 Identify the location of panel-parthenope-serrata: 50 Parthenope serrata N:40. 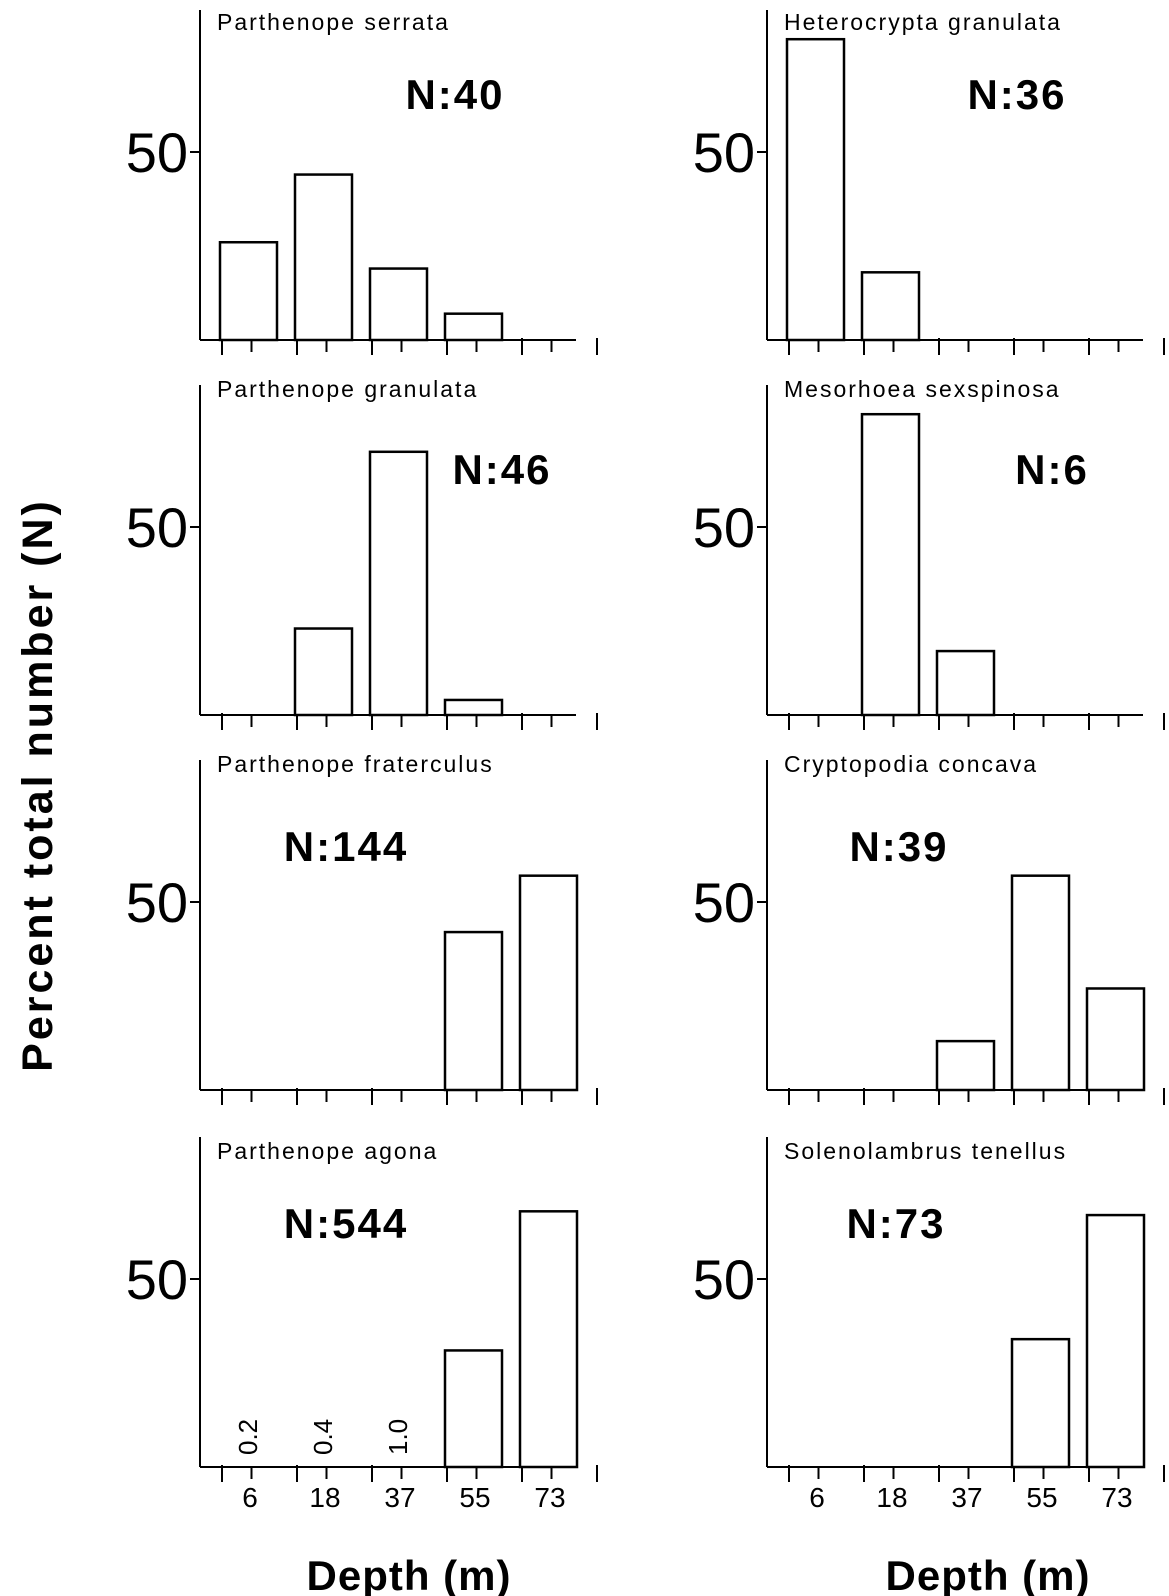
(362, 182).